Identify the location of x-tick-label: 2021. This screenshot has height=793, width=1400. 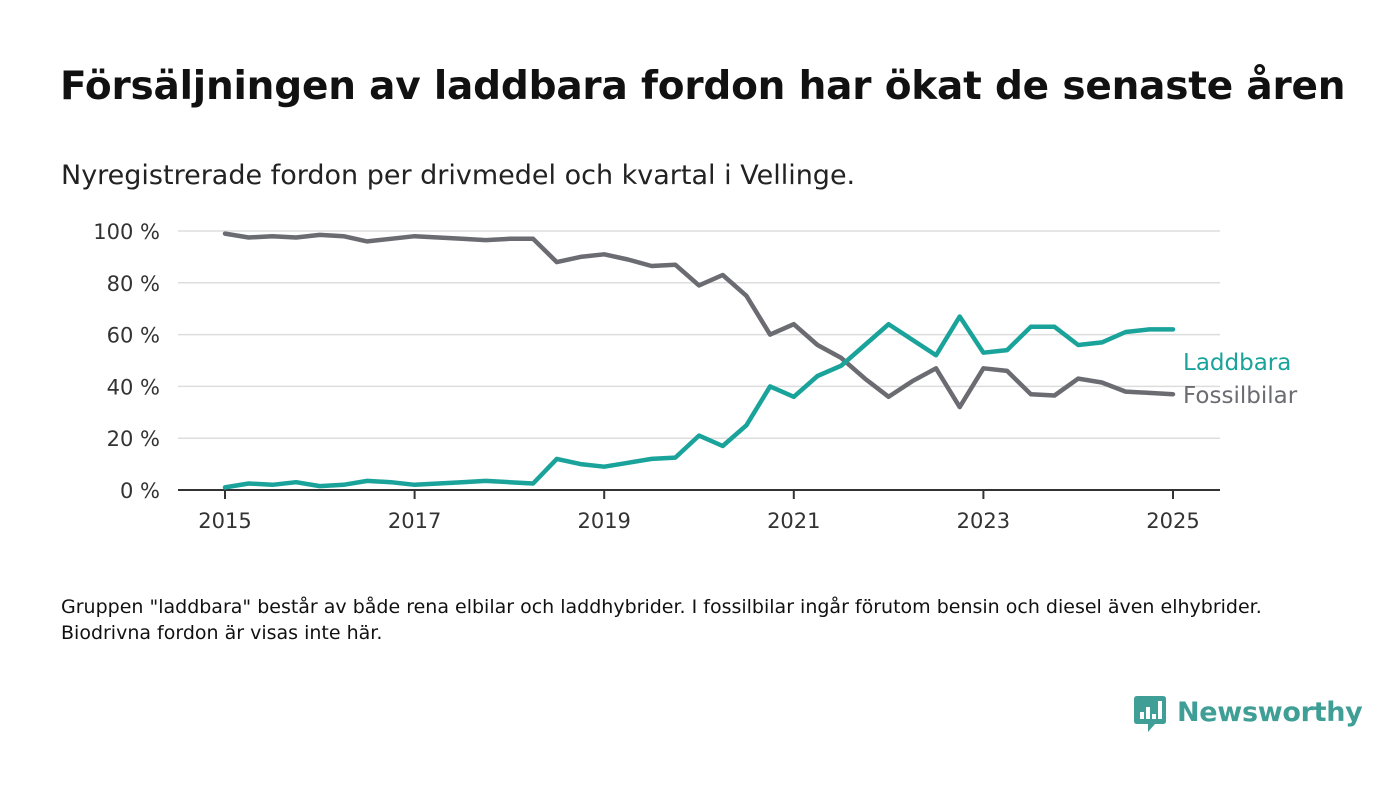
(793, 521).